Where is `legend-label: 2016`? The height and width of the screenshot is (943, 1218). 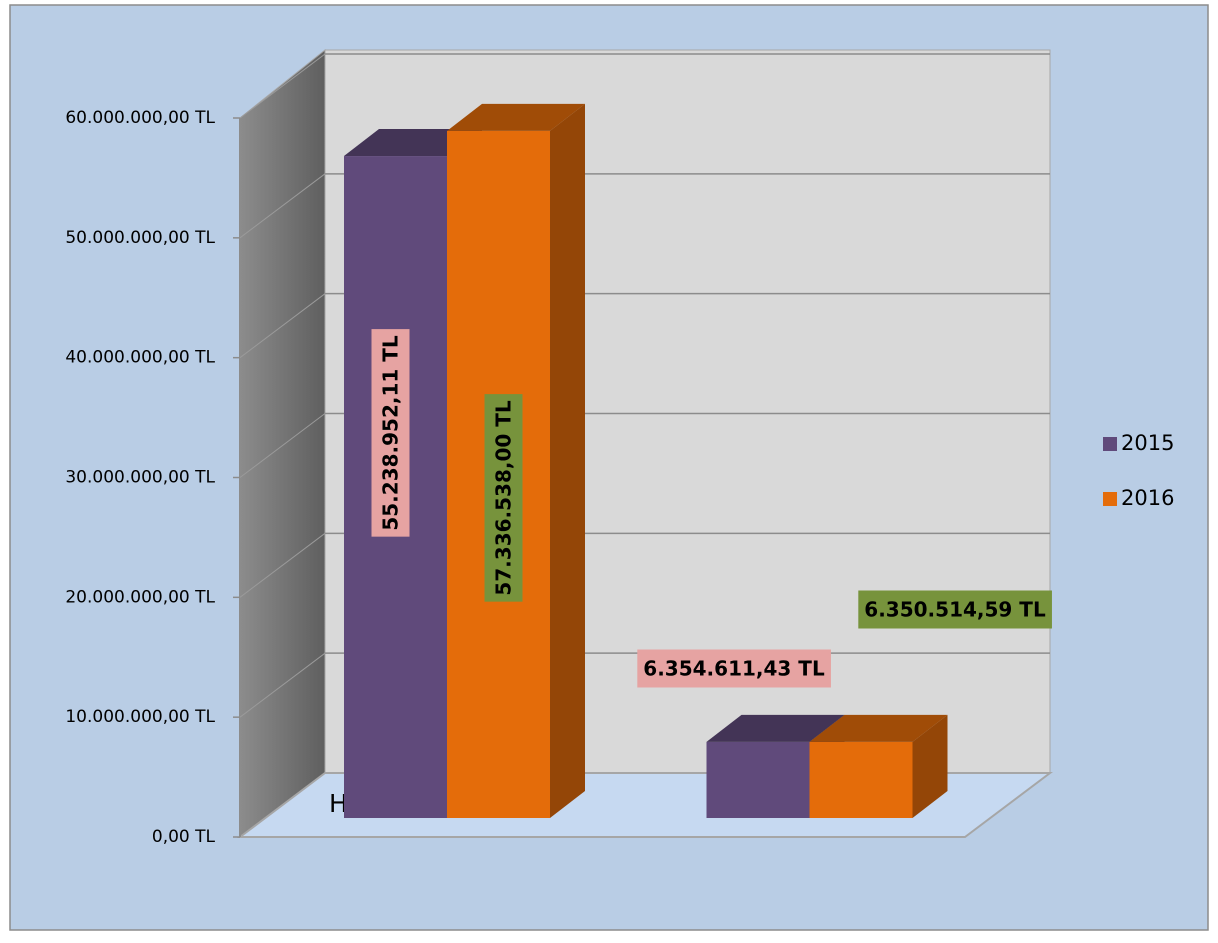
legend-label: 2016 is located at coordinates (1147, 498).